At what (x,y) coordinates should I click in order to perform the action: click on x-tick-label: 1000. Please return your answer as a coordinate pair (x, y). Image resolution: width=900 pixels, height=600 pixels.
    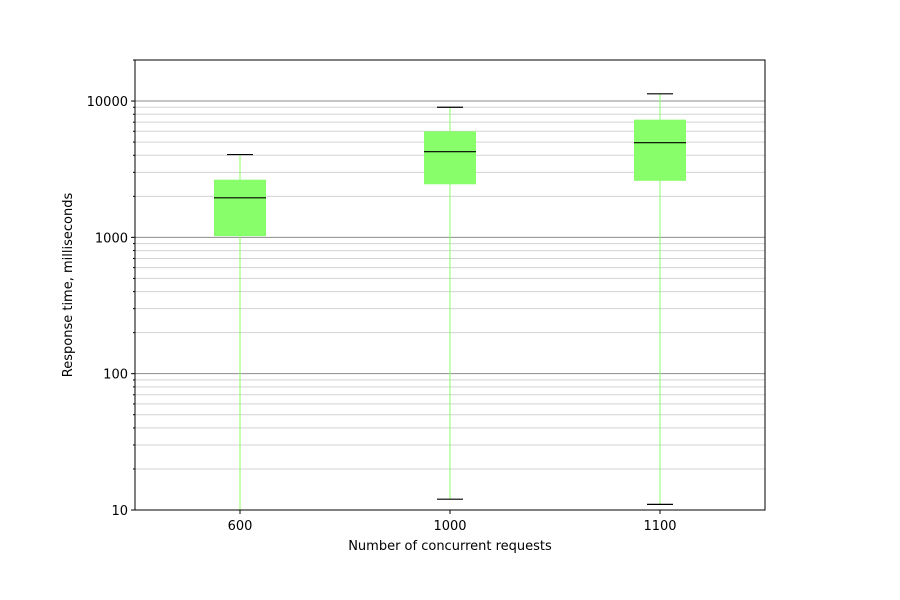
    Looking at the image, I should click on (449, 526).